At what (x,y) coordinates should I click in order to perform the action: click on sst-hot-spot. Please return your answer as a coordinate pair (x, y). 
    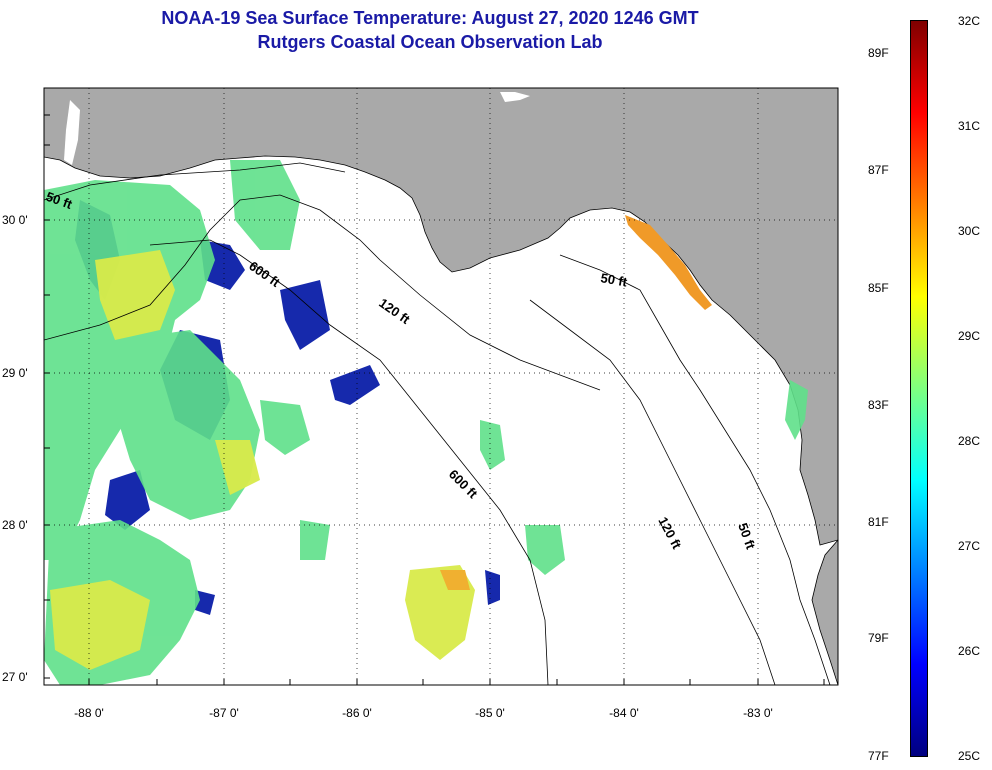
    Looking at the image, I should click on (455, 580).